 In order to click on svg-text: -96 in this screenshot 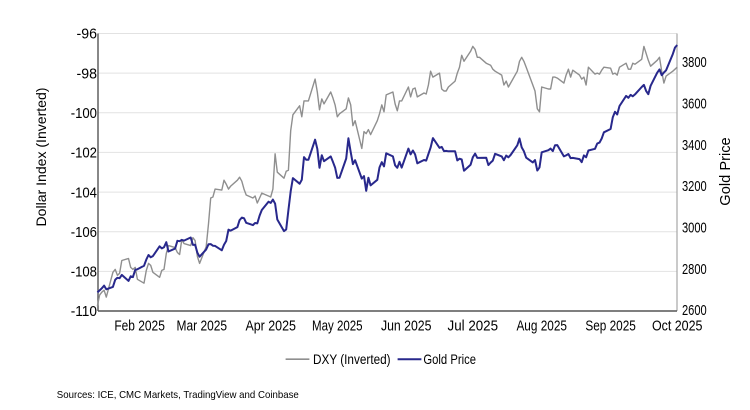, I will do `click(87, 34)`.